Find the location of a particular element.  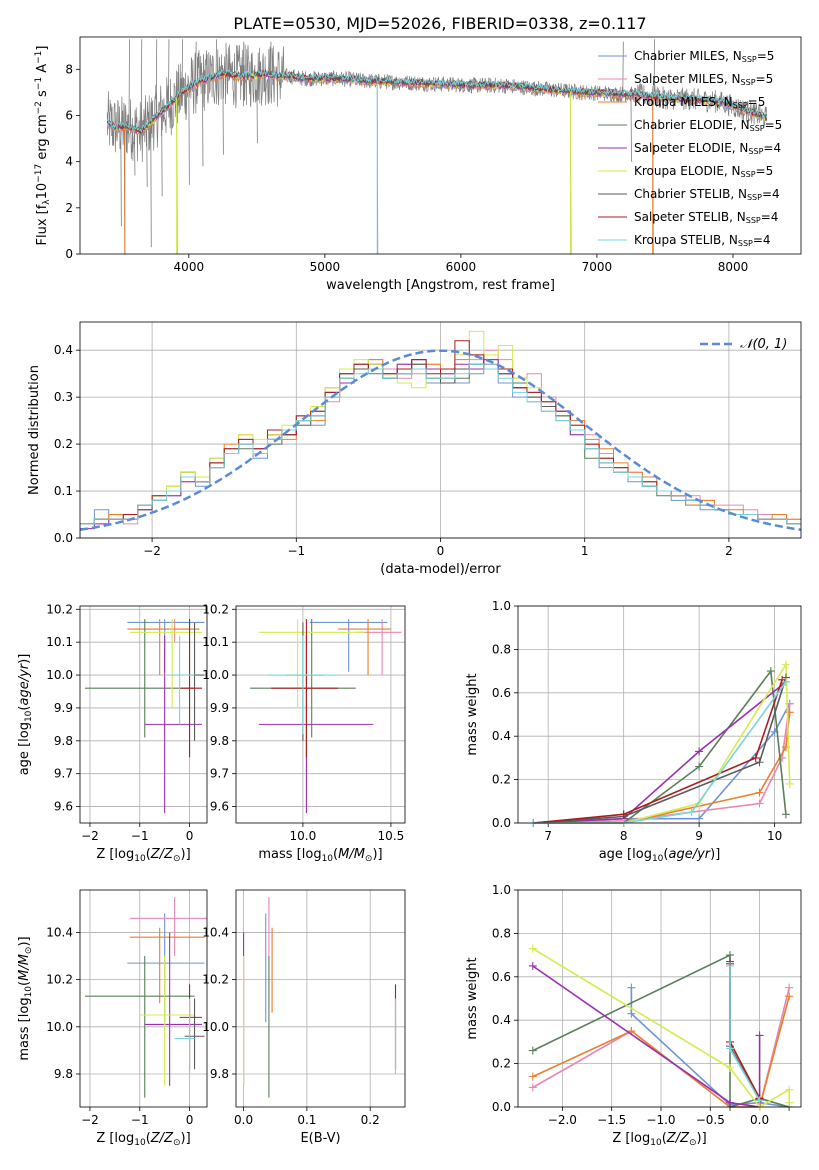

y-tick-label: 10.0 is located at coordinates (59, 675).